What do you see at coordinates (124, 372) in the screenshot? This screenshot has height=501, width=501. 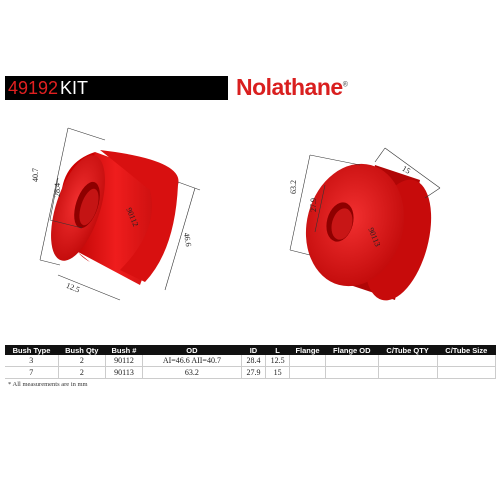 I see `cell: 90113` at bounding box center [124, 372].